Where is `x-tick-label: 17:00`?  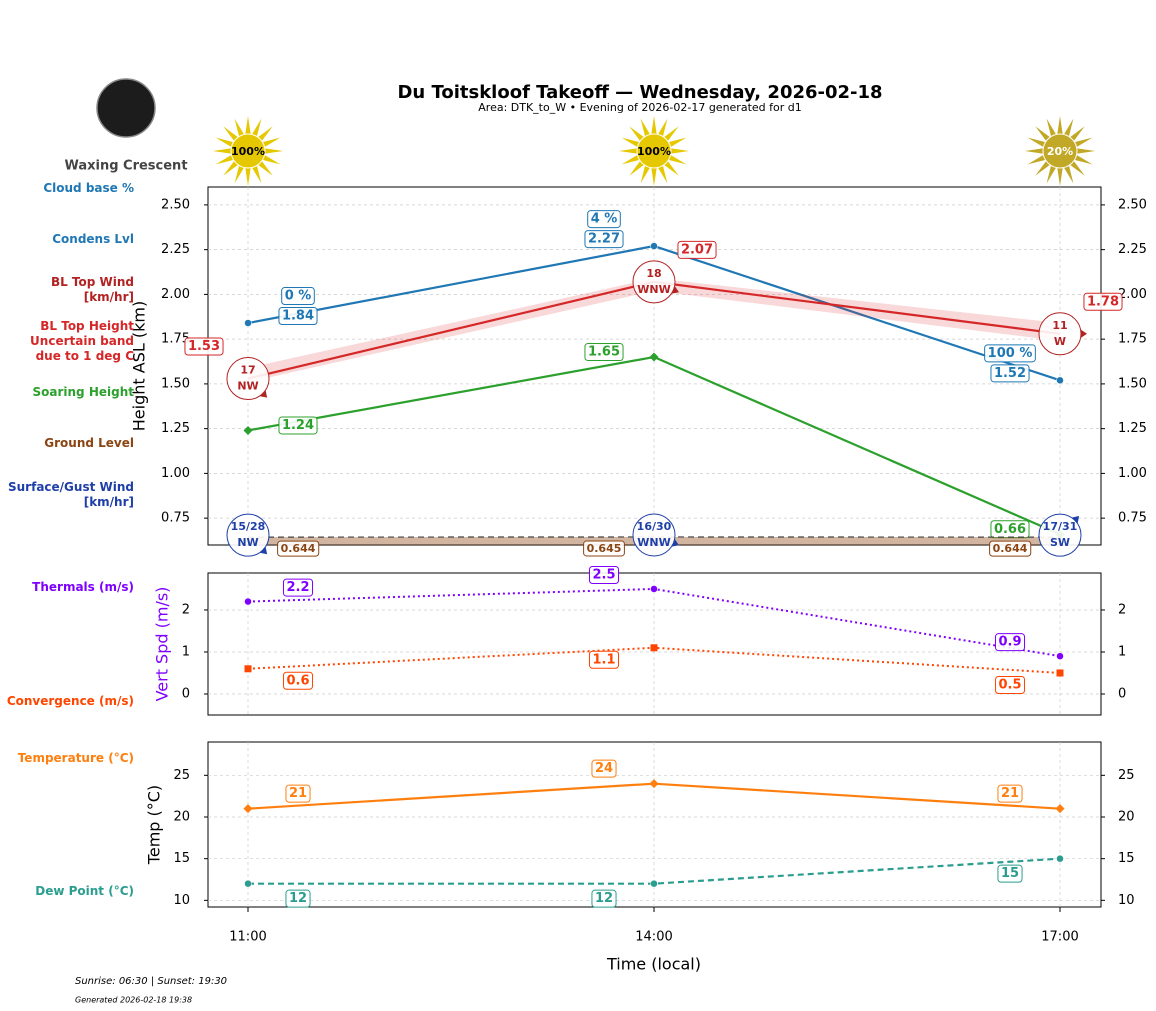
x-tick-label: 17:00 is located at coordinates (1059, 937).